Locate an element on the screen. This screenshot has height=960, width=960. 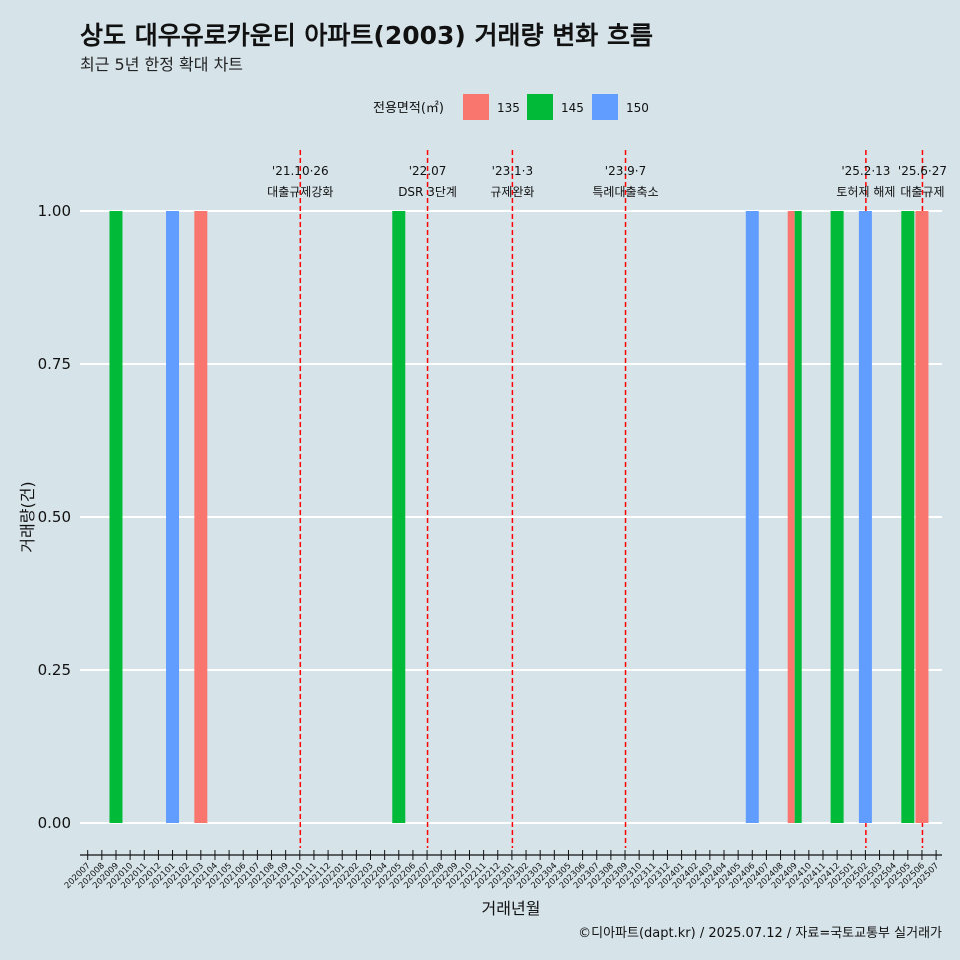
x-axis-title: 거래년월 is located at coordinates (511, 908).